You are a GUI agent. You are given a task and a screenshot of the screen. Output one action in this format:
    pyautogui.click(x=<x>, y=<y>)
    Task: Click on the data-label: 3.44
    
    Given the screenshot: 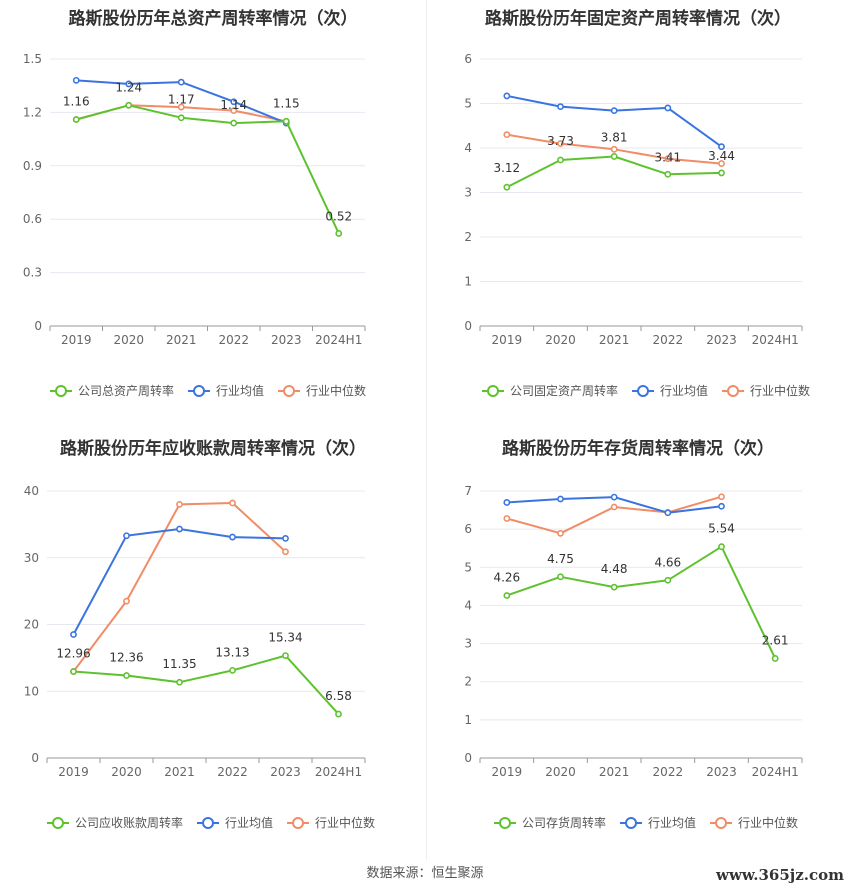 What is the action you would take?
    pyautogui.click(x=721, y=156)
    